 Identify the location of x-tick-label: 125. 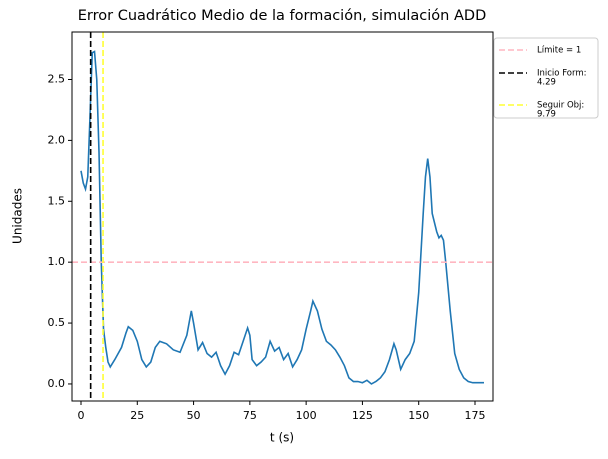
(362, 415).